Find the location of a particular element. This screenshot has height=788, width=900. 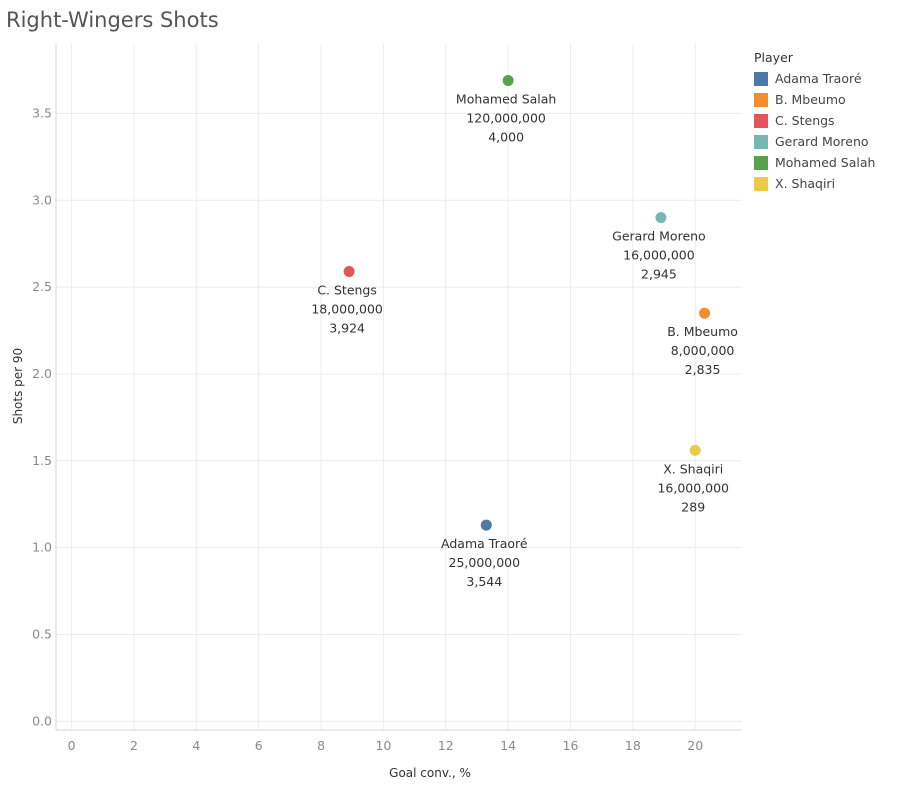

data-label: X. Shaqiri is located at coordinates (693, 468).